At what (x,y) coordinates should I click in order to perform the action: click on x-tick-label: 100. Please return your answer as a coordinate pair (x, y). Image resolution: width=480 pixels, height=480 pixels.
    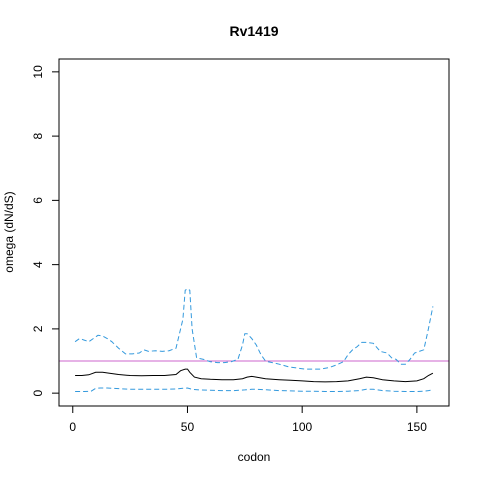
    Looking at the image, I should click on (302, 427).